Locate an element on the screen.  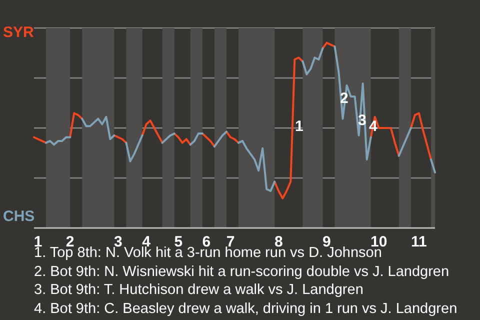
x-tick-label: 3 is located at coordinates (118, 242).